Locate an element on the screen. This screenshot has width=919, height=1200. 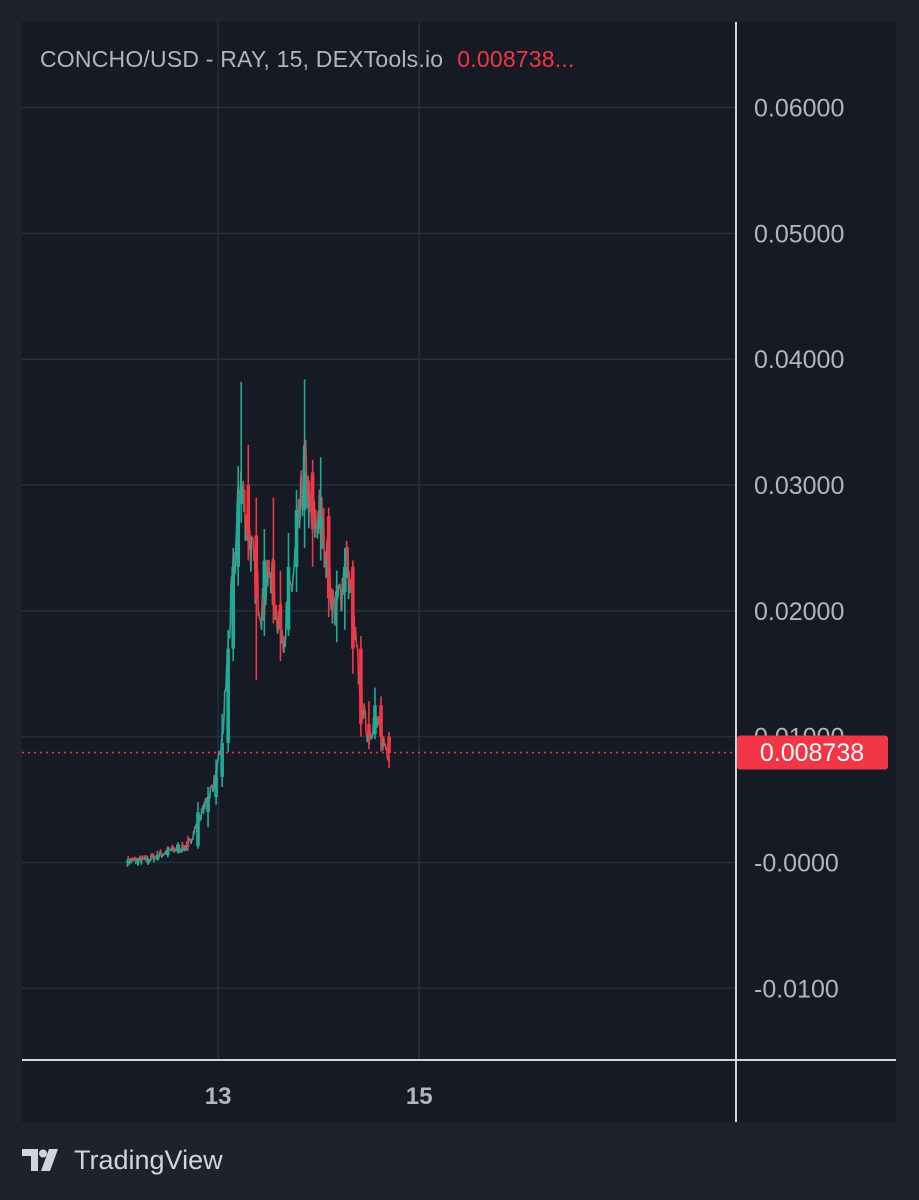
last-price-tag-label: 0.008738 is located at coordinates (812, 753).